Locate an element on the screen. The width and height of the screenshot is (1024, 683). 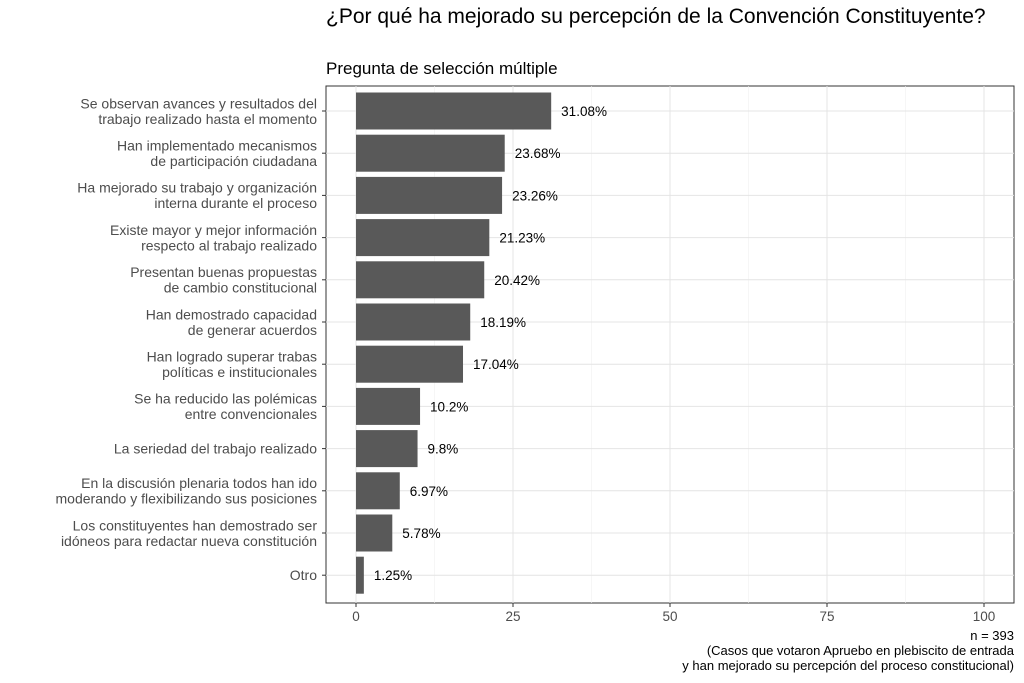
category-label-line: respecto al trabajo realizado is located at coordinates (229, 245).